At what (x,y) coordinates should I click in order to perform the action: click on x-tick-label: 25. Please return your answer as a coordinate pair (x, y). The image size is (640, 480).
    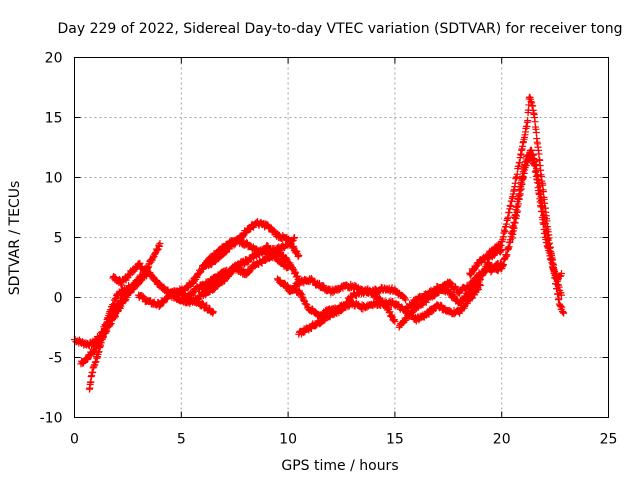
    Looking at the image, I should click on (609, 440).